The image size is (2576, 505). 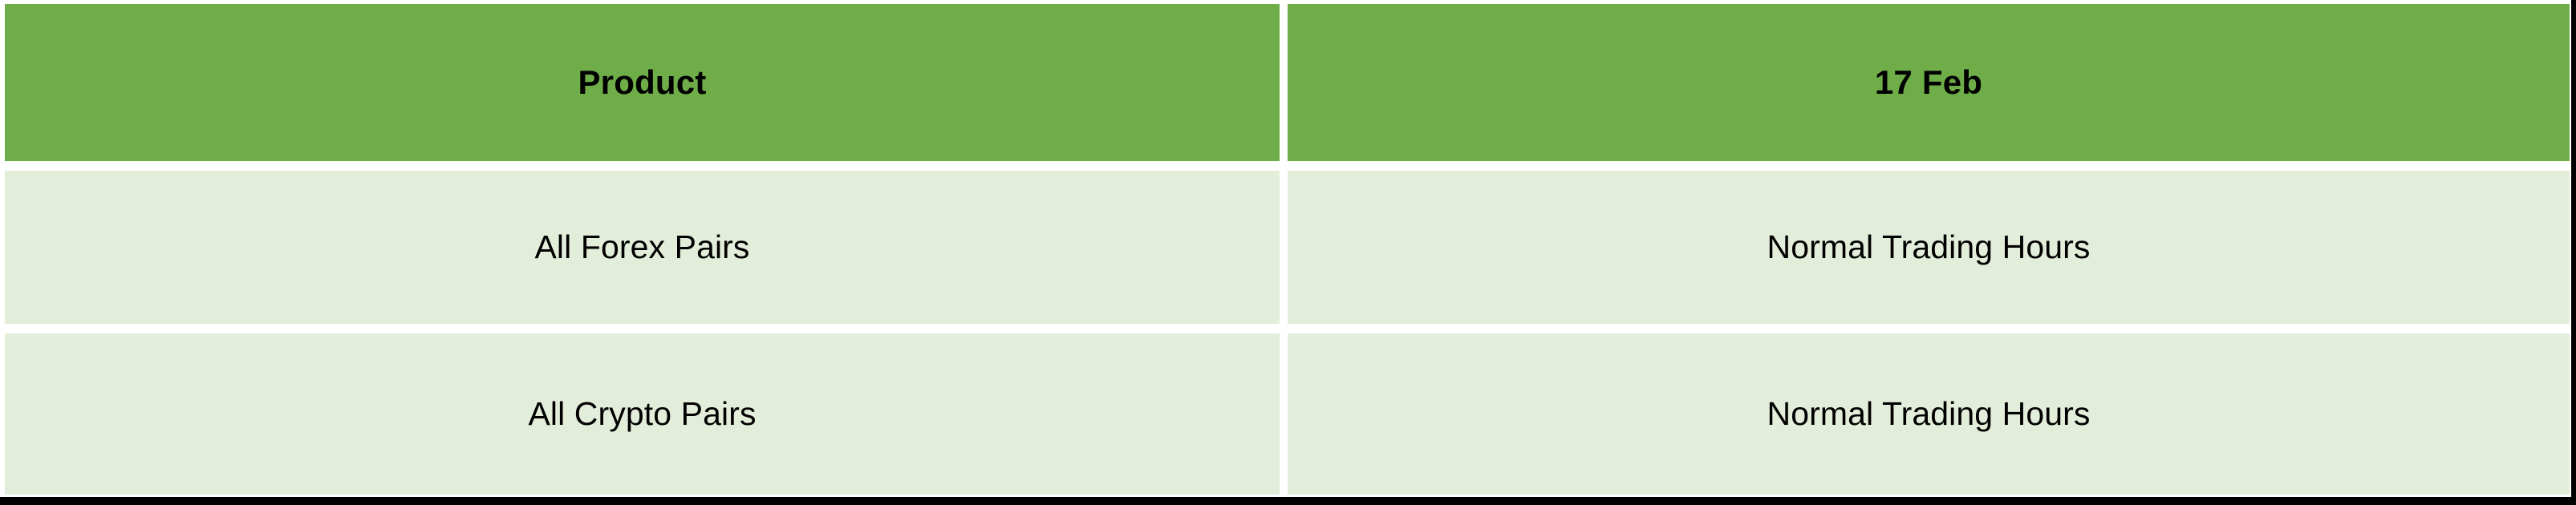 I want to click on bottom-edge-bar, so click(x=1288, y=501).